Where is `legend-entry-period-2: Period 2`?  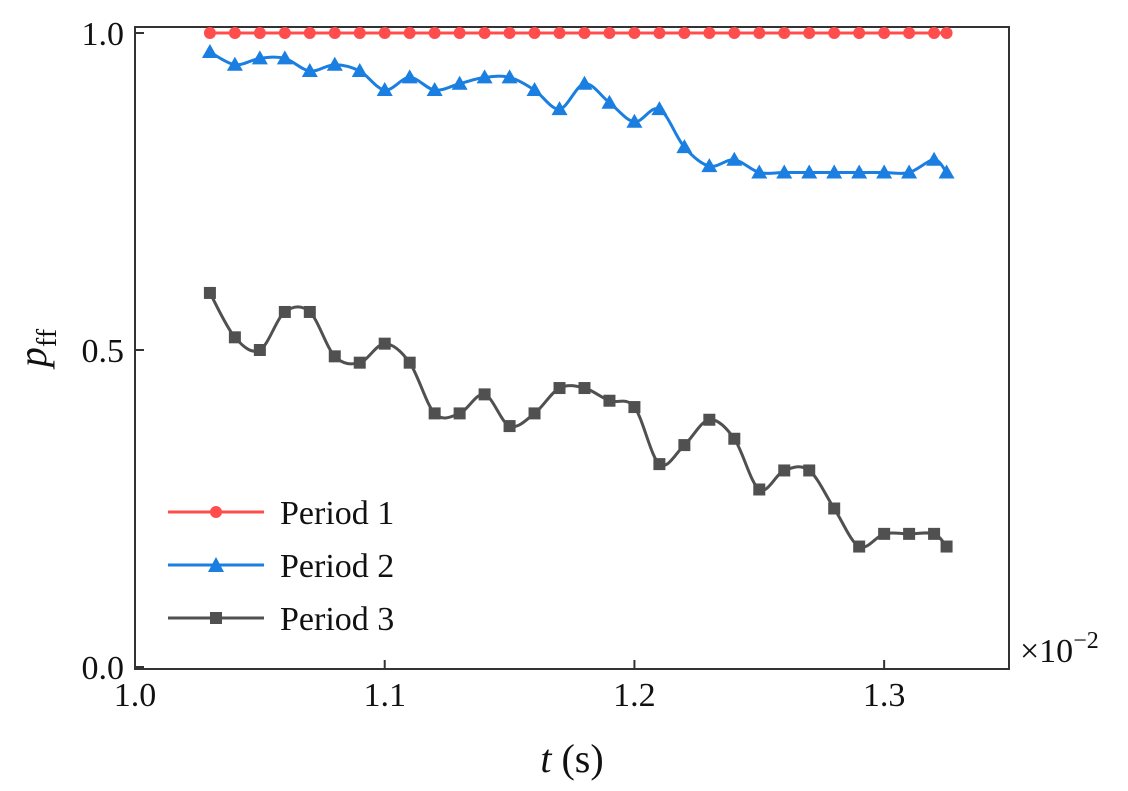
legend-entry-period-2: Period 2 is located at coordinates (281, 566).